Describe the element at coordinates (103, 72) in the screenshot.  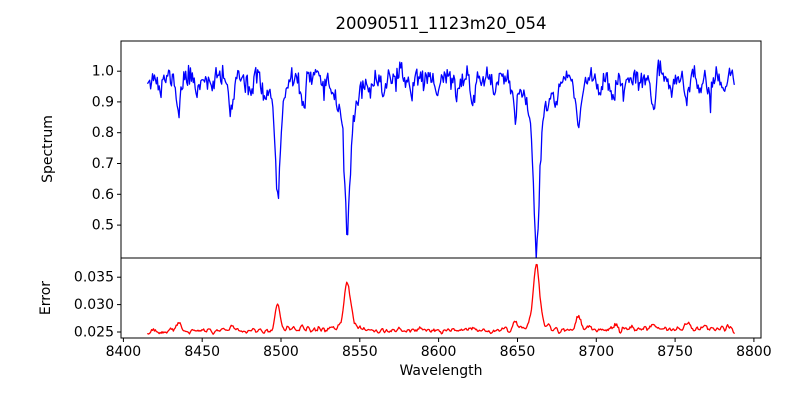
I see `spectrum-y-tick-label: 1.0` at that location.